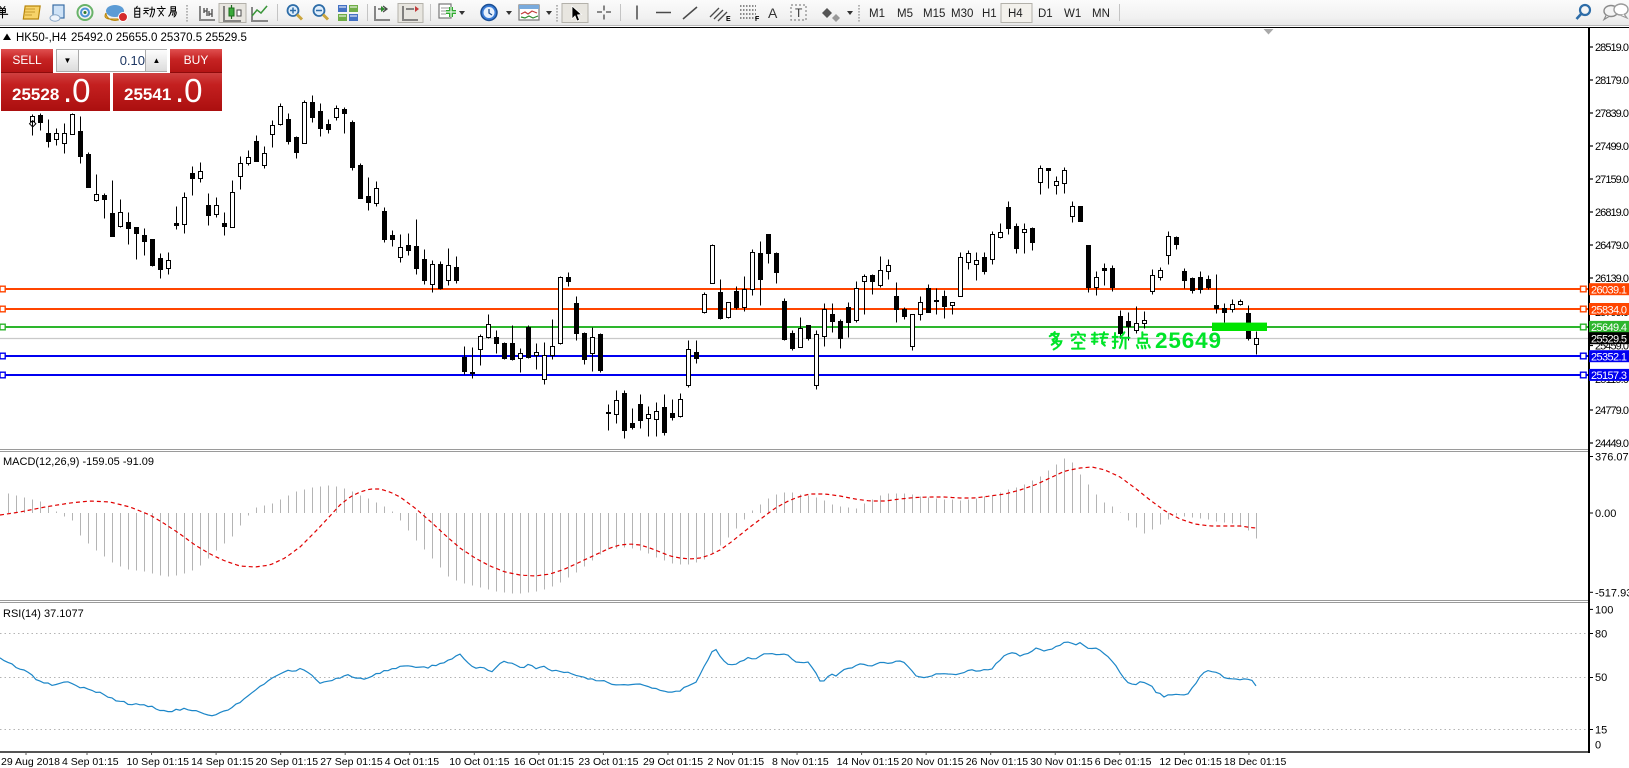 This screenshot has width=1629, height=768. What do you see at coordinates (159, 38) in the screenshot?
I see `svg-text:25492.0 25655.0 25370.5 25529.: 25492.0 25655.0 25370.5 25529.5` at bounding box center [159, 38].